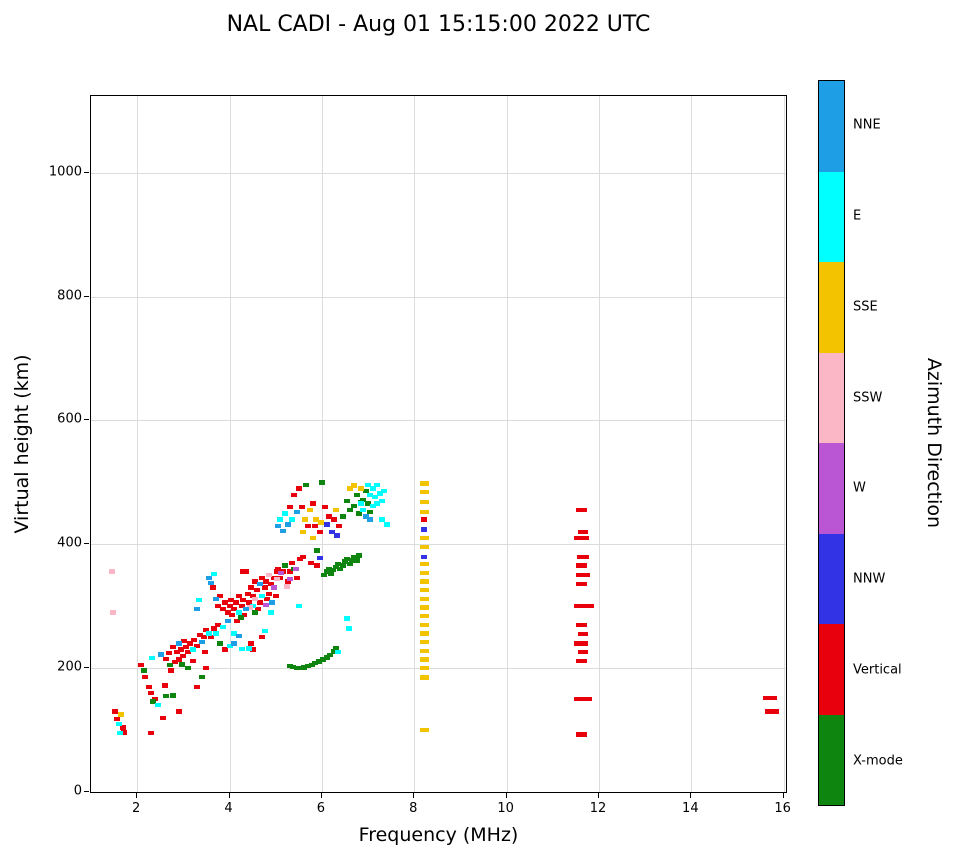 This screenshot has height=857, width=958. Describe the element at coordinates (865, 307) in the screenshot. I see `colorbar-label-sse: SSE` at that location.